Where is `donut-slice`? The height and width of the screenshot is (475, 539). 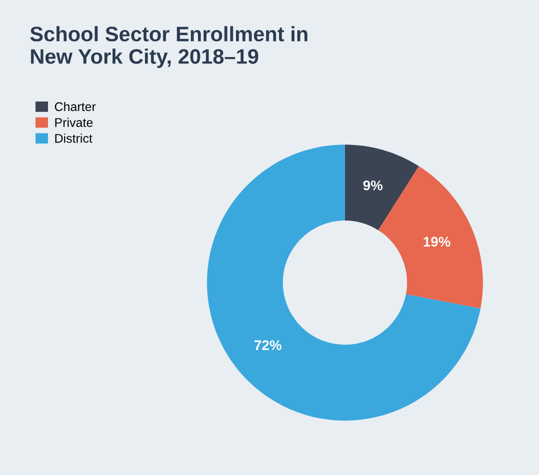 donut-slice is located at coordinates (381, 187).